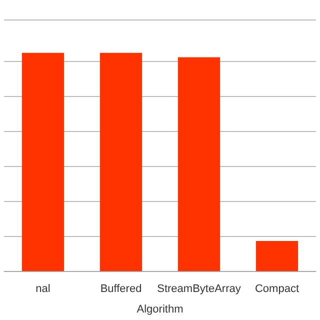  Describe the element at coordinates (160, 309) in the screenshot. I see `x-axis-title: Algorithm` at that location.